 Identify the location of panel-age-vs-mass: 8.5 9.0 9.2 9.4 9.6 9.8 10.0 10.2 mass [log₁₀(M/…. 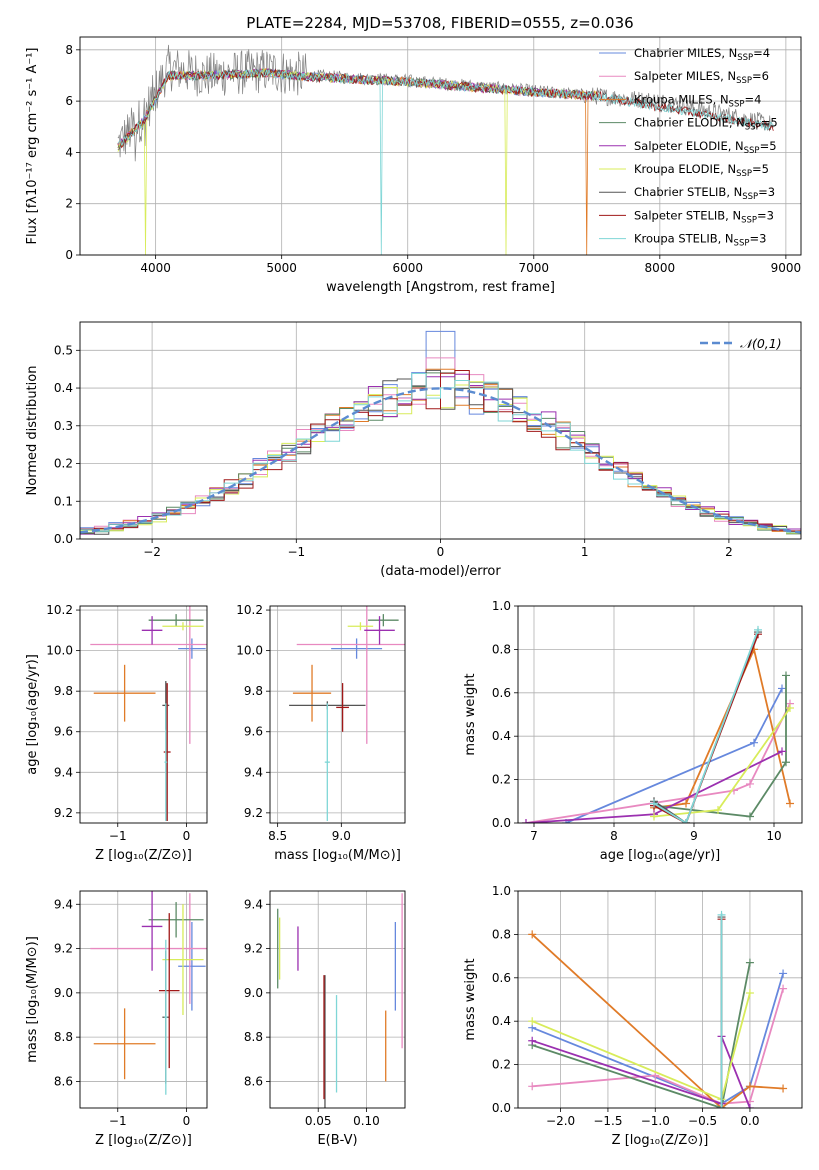
(321, 733).